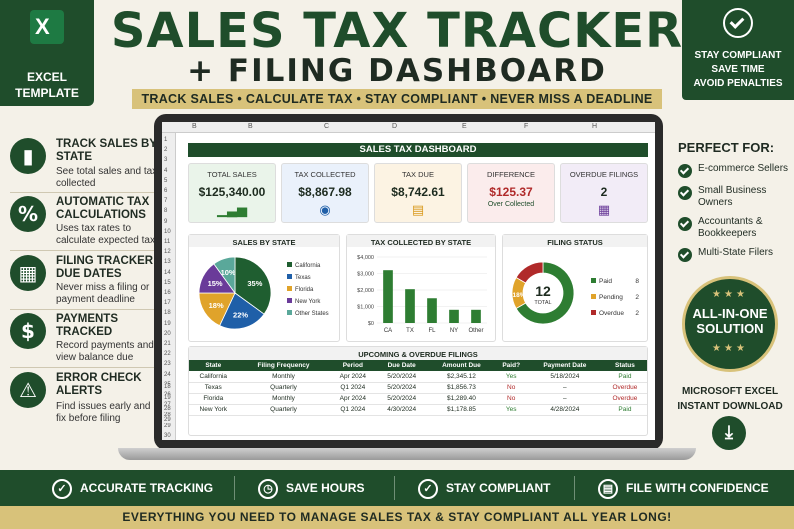 The height and width of the screenshot is (529, 794). I want to click on benefit-divider, so click(234, 488).